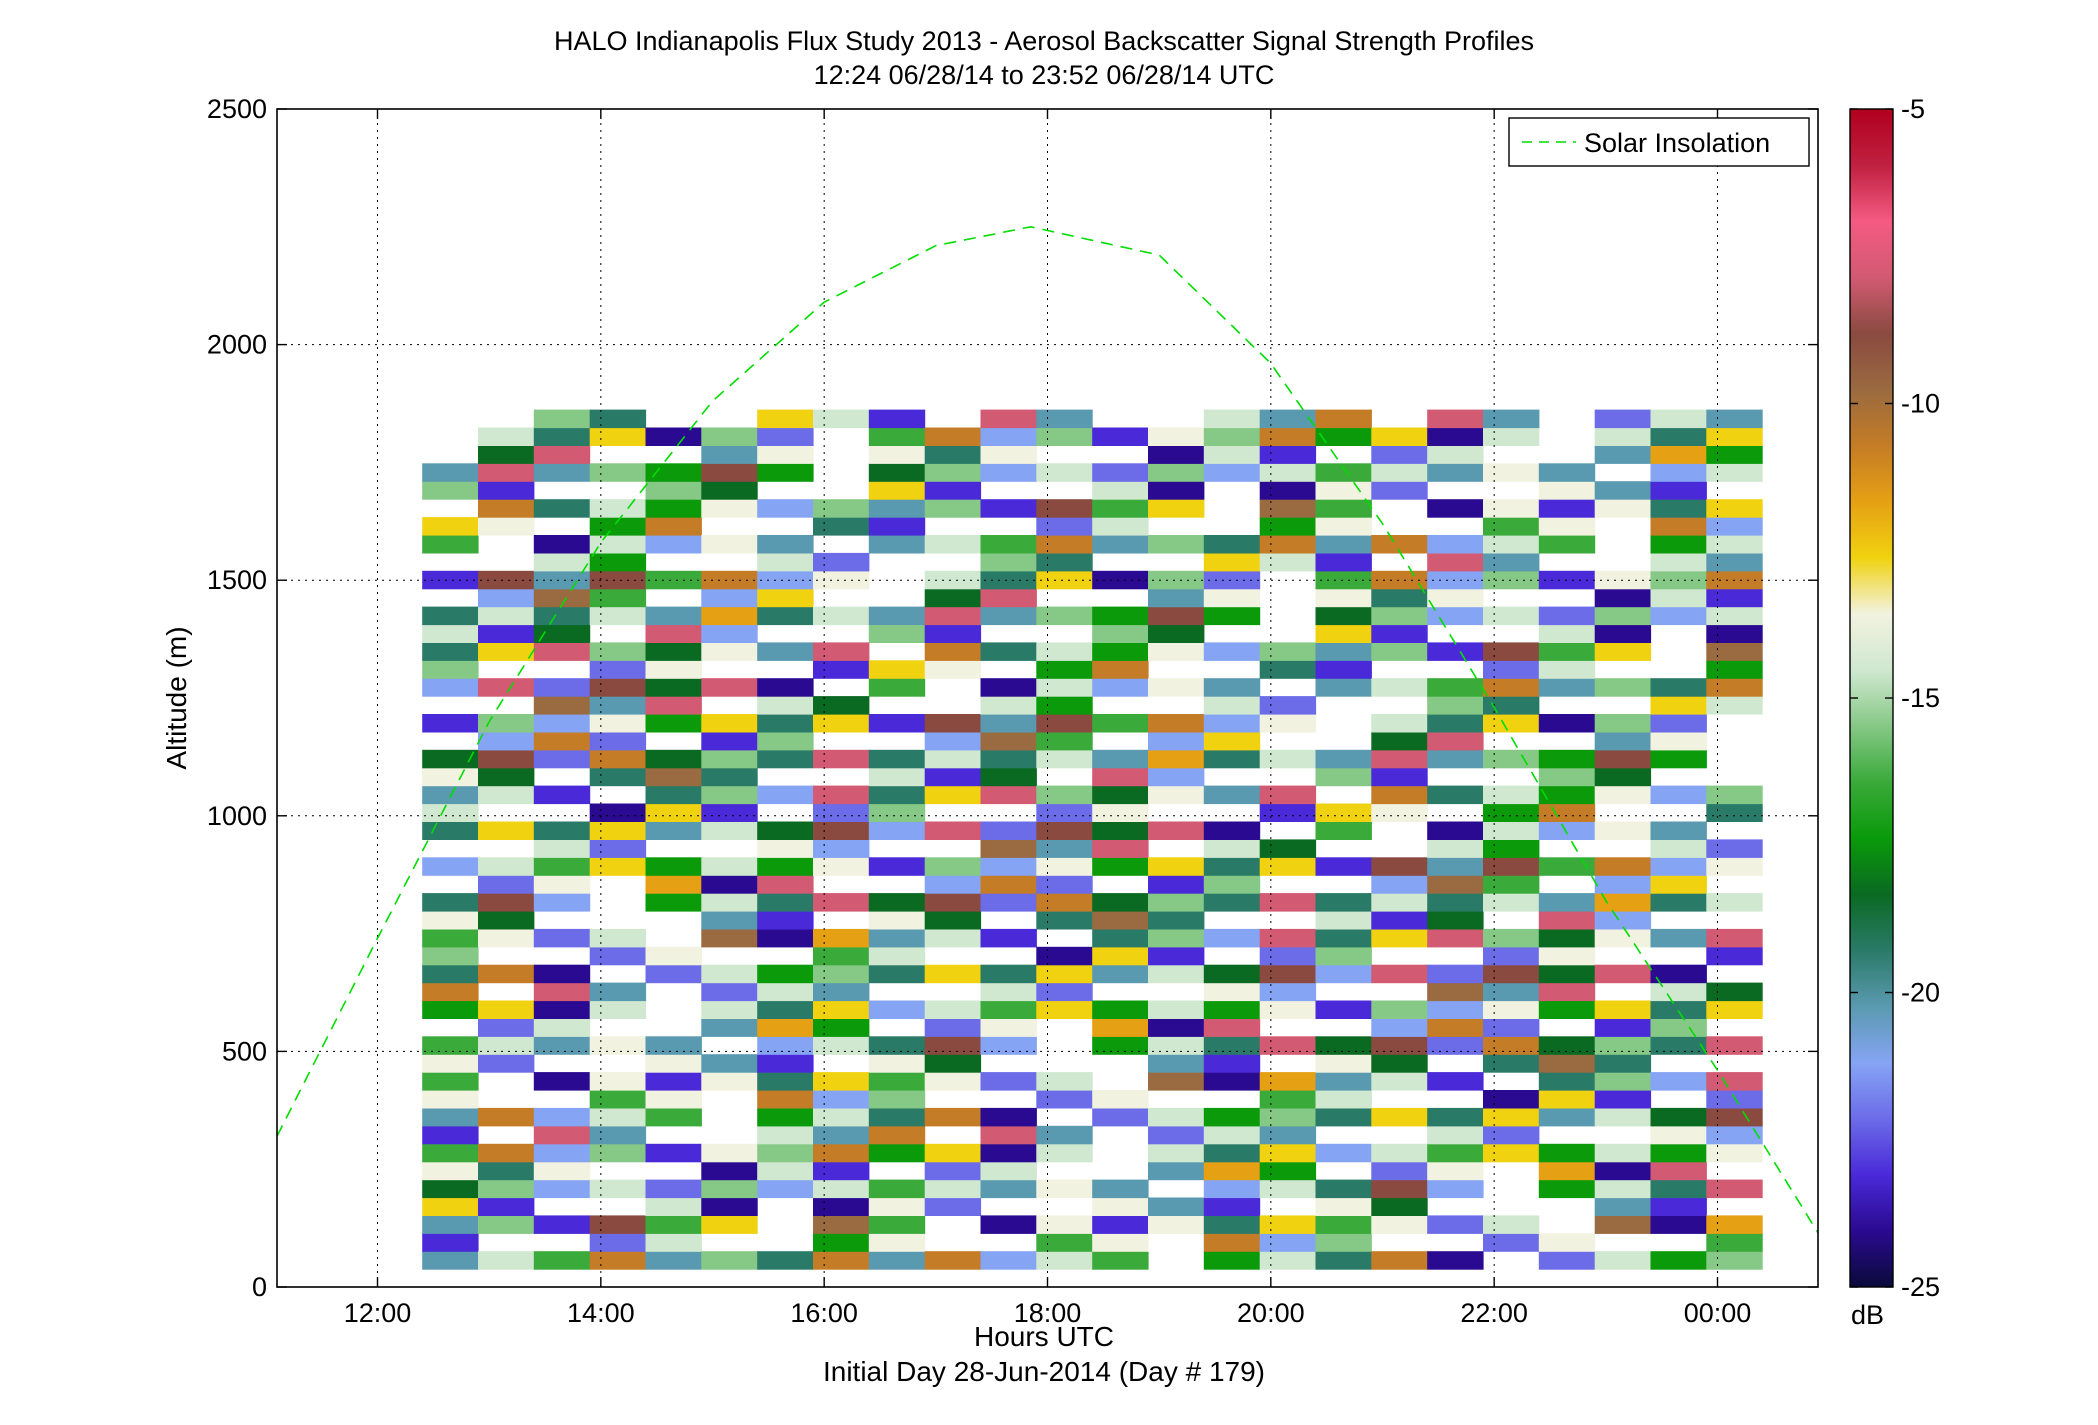 This screenshot has height=1425, width=2098. Describe the element at coordinates (244, 1051) in the screenshot. I see `y-tick-label: 500` at that location.